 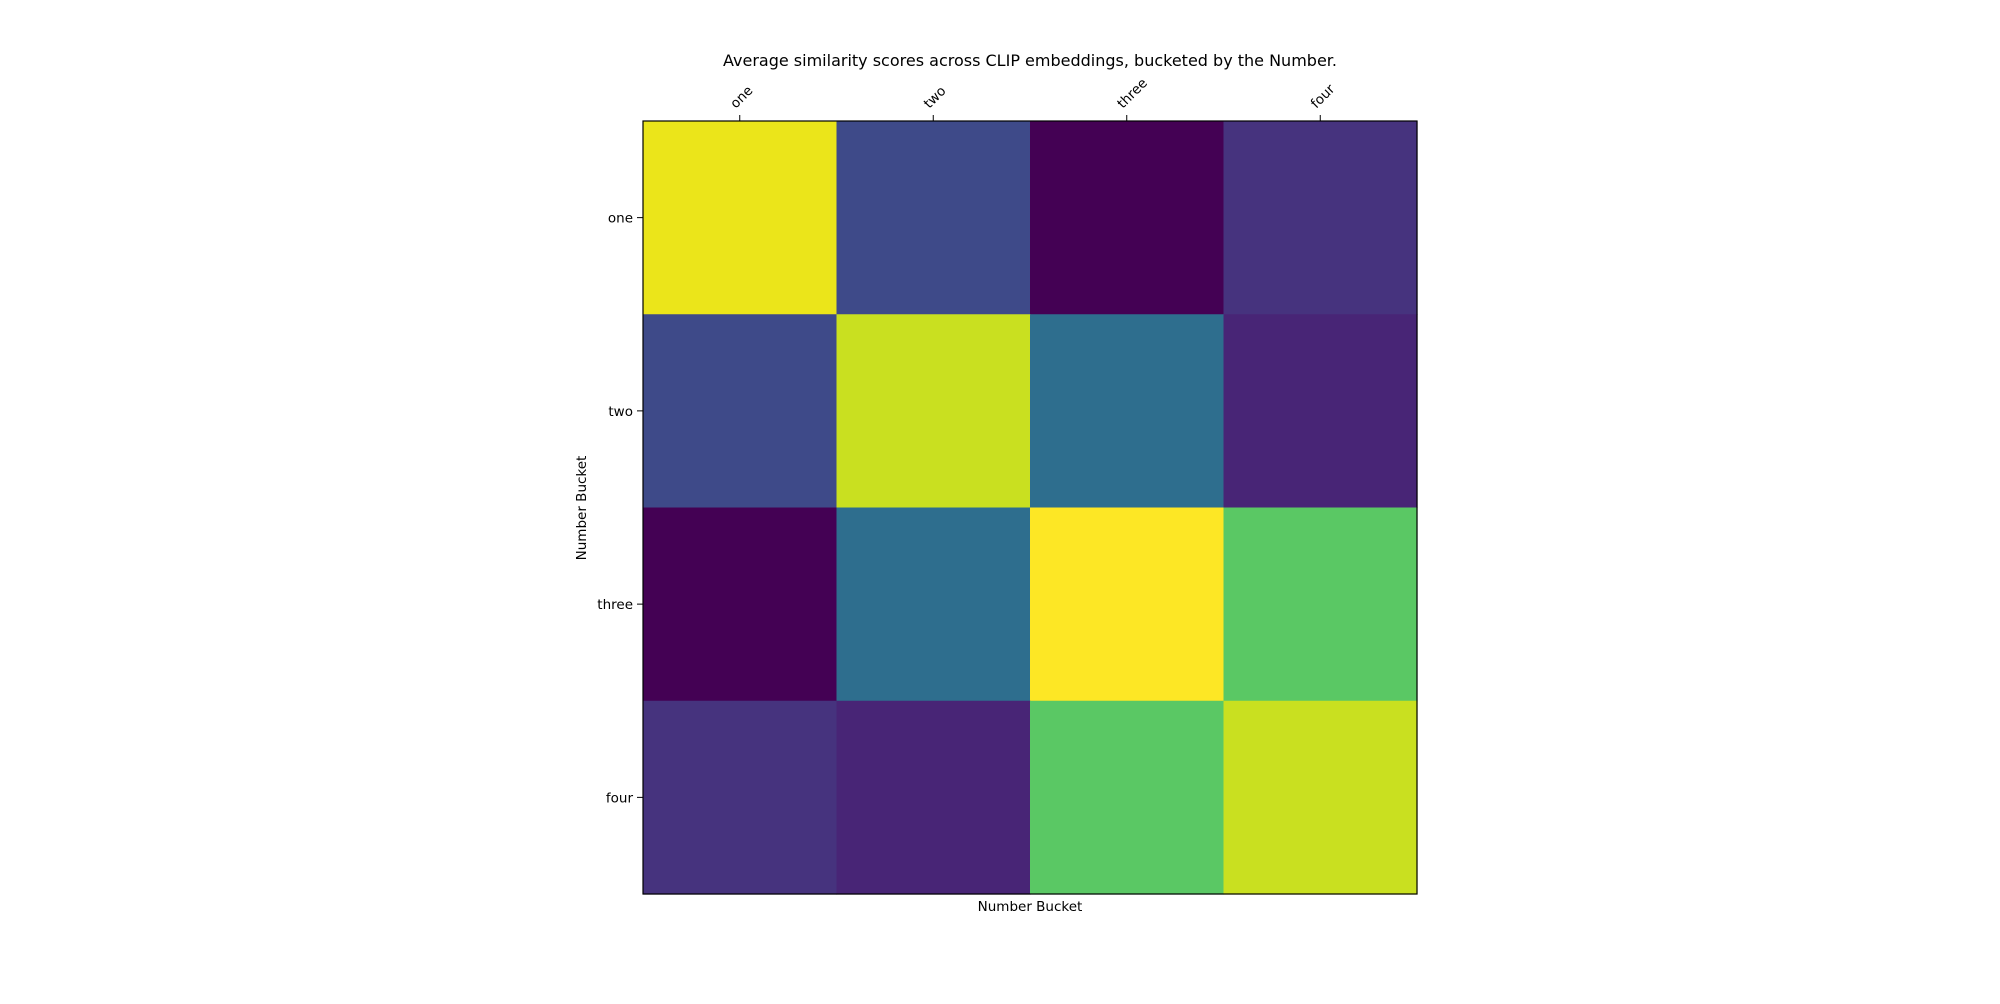 What do you see at coordinates (1127, 604) in the screenshot?
I see `heatmap-cell-three-three` at bounding box center [1127, 604].